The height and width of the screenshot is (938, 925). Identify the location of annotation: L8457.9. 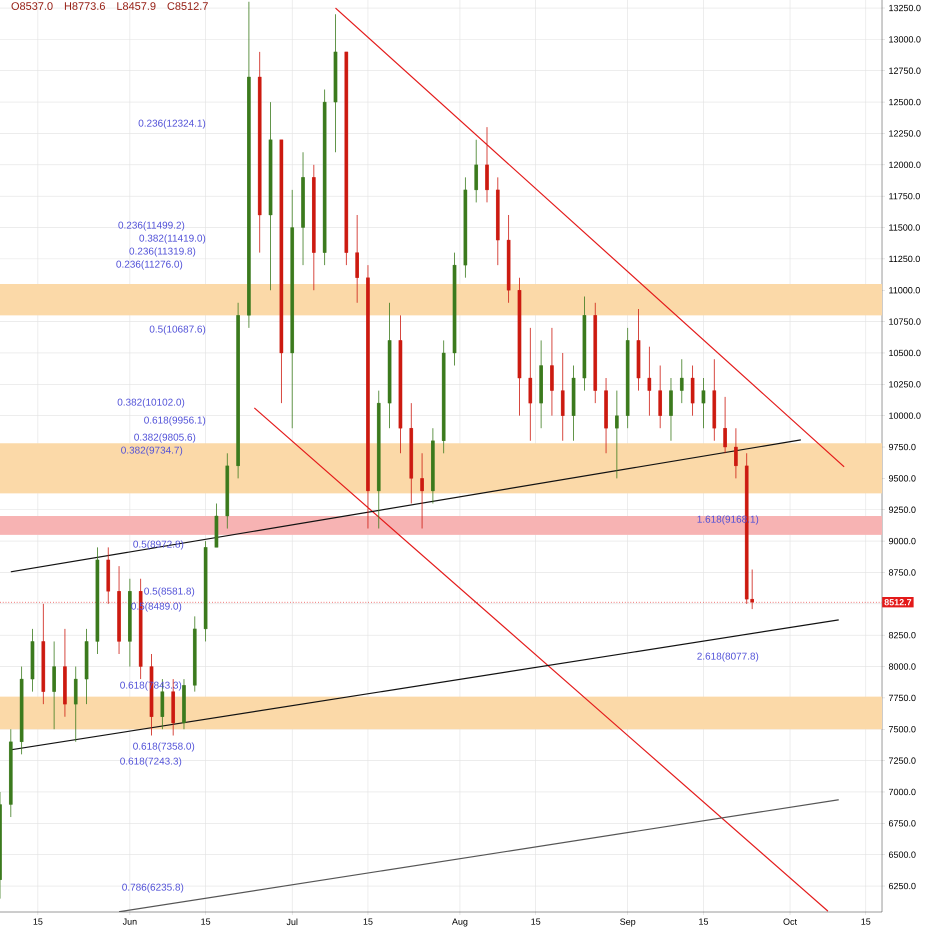
(136, 6).